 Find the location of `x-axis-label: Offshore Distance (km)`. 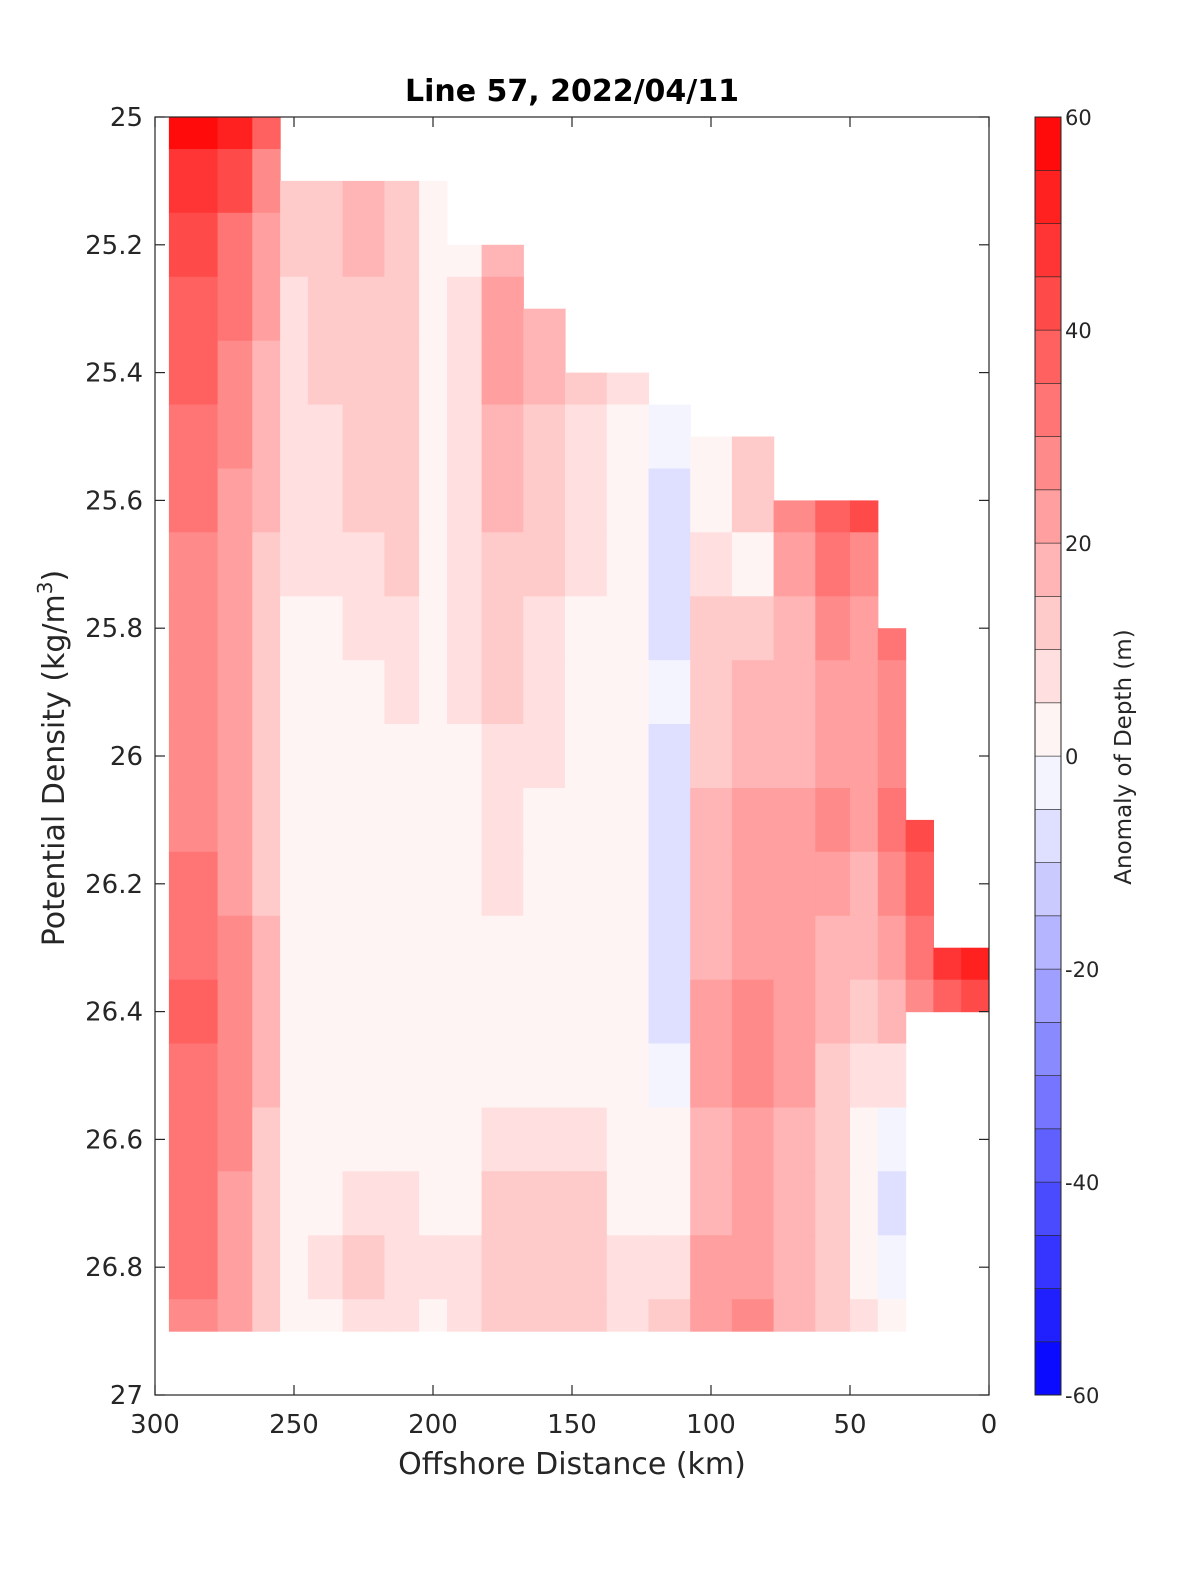

x-axis-label: Offshore Distance (km) is located at coordinates (572, 1464).